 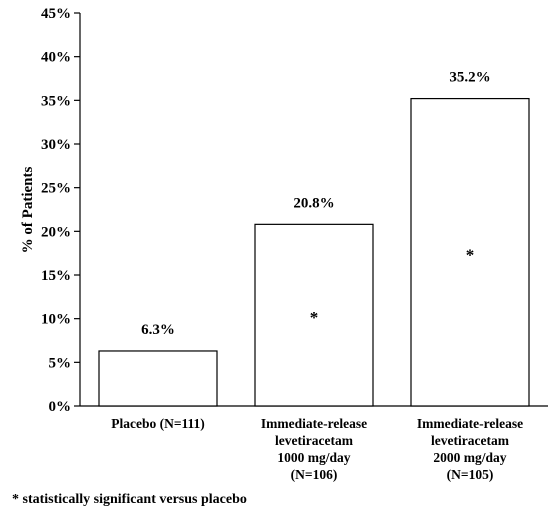 I want to click on y-axis-label: % of Patients, so click(x=28, y=210).